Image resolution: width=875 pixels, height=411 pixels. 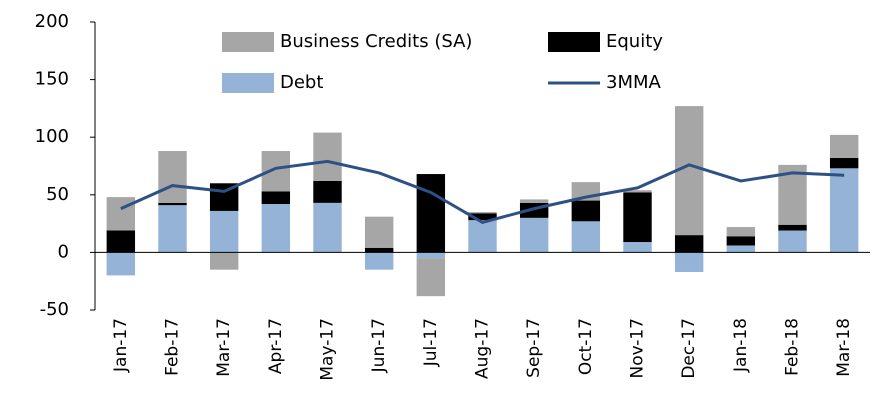 What do you see at coordinates (534, 348) in the screenshot?
I see `x-tick-label: Sep-17` at bounding box center [534, 348].